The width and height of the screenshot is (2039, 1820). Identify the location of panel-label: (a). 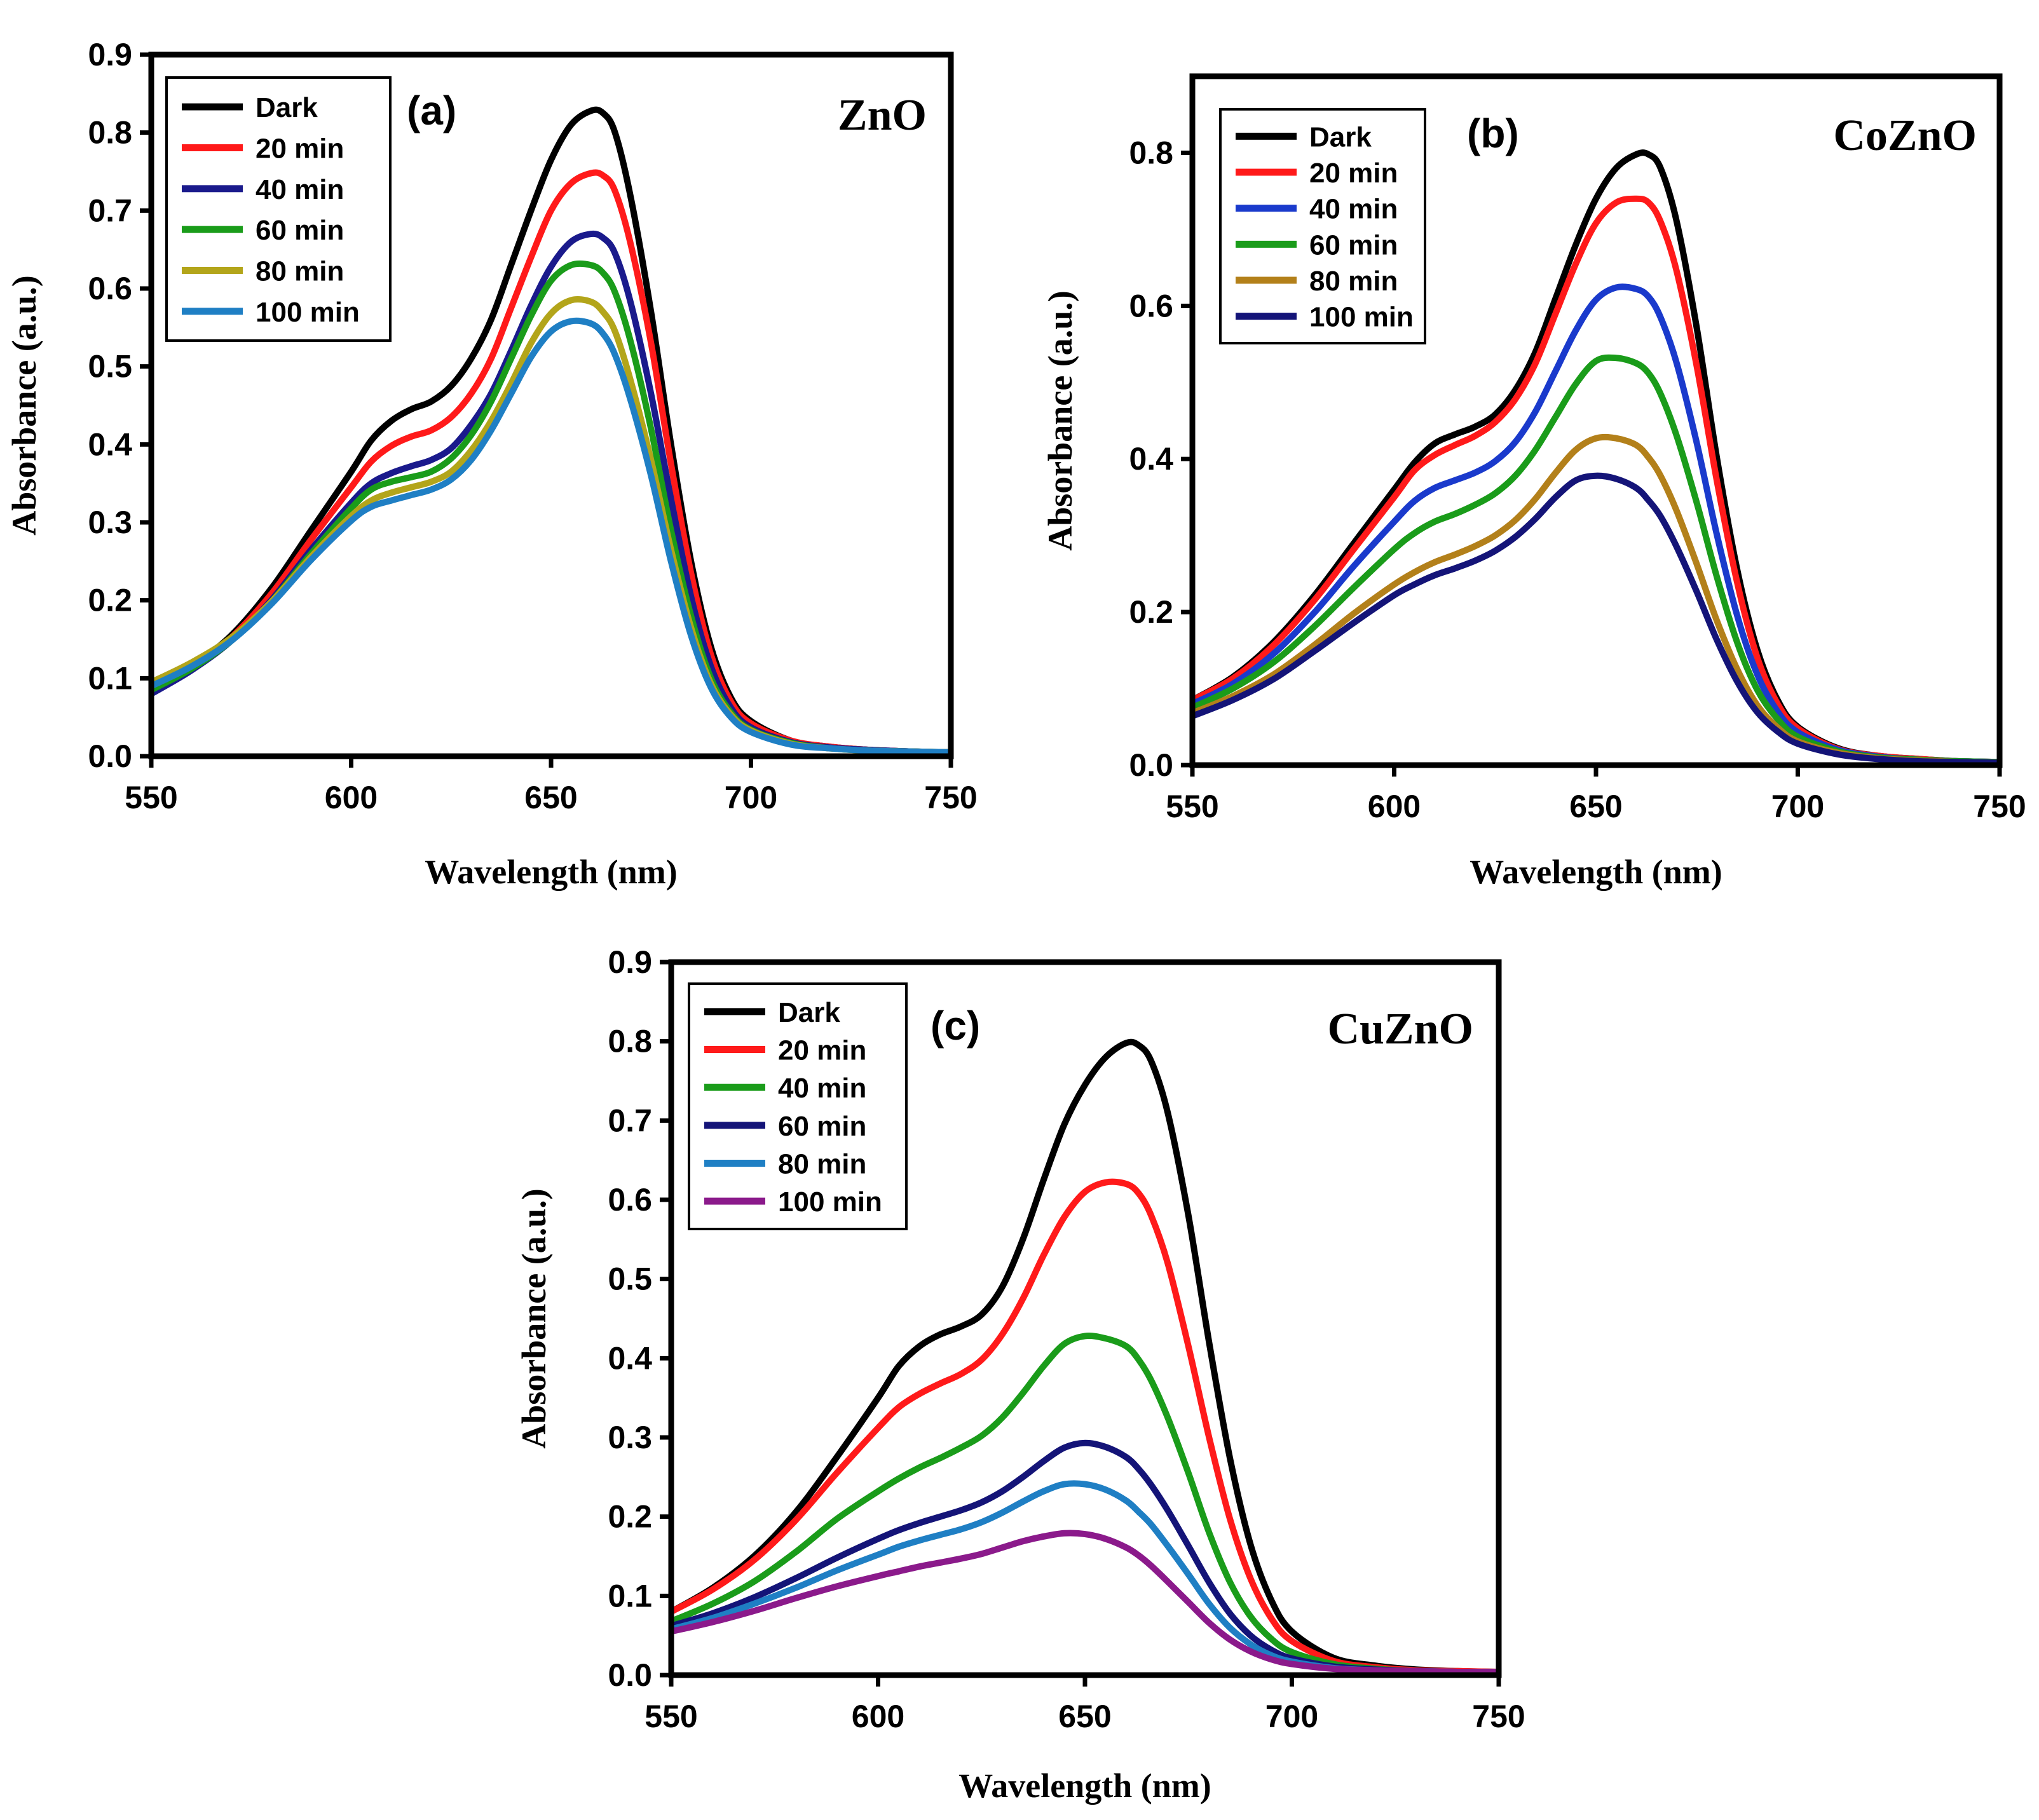
(431, 110).